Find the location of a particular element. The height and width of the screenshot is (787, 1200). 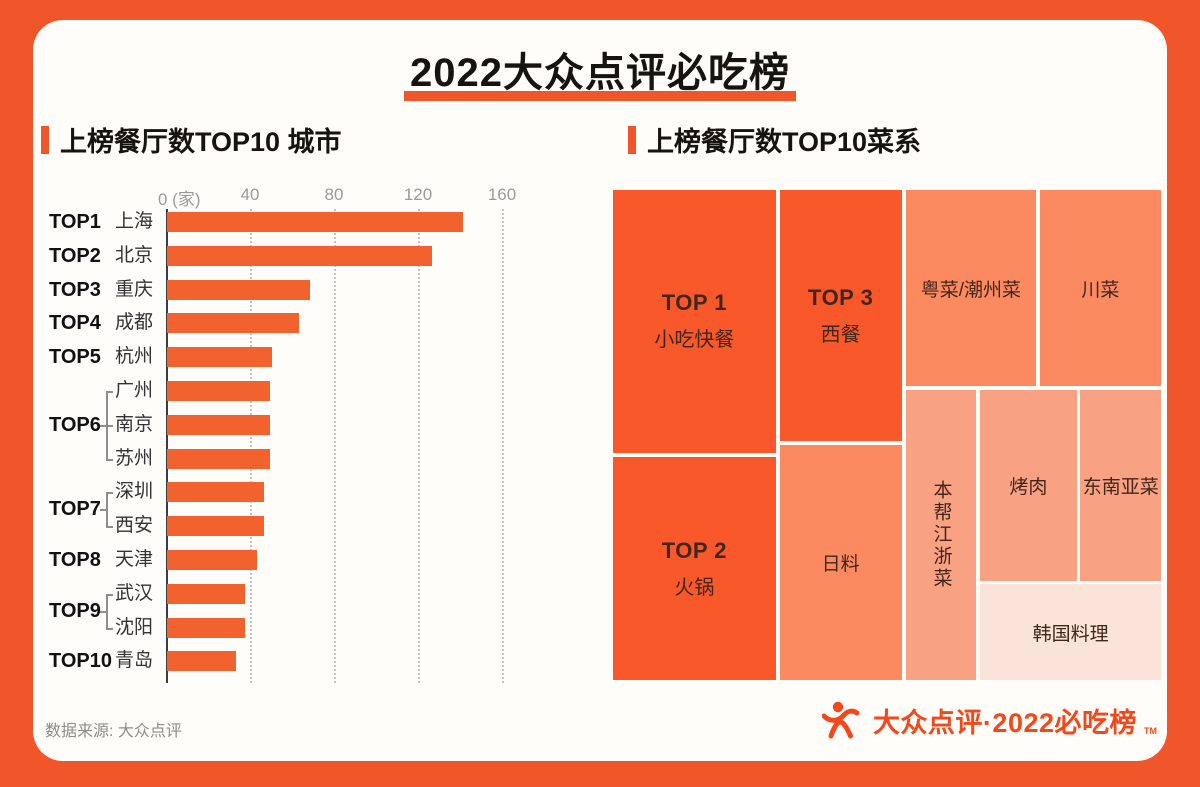

treemap-cell-label: 本帮江浙菜 is located at coordinates (941, 534).